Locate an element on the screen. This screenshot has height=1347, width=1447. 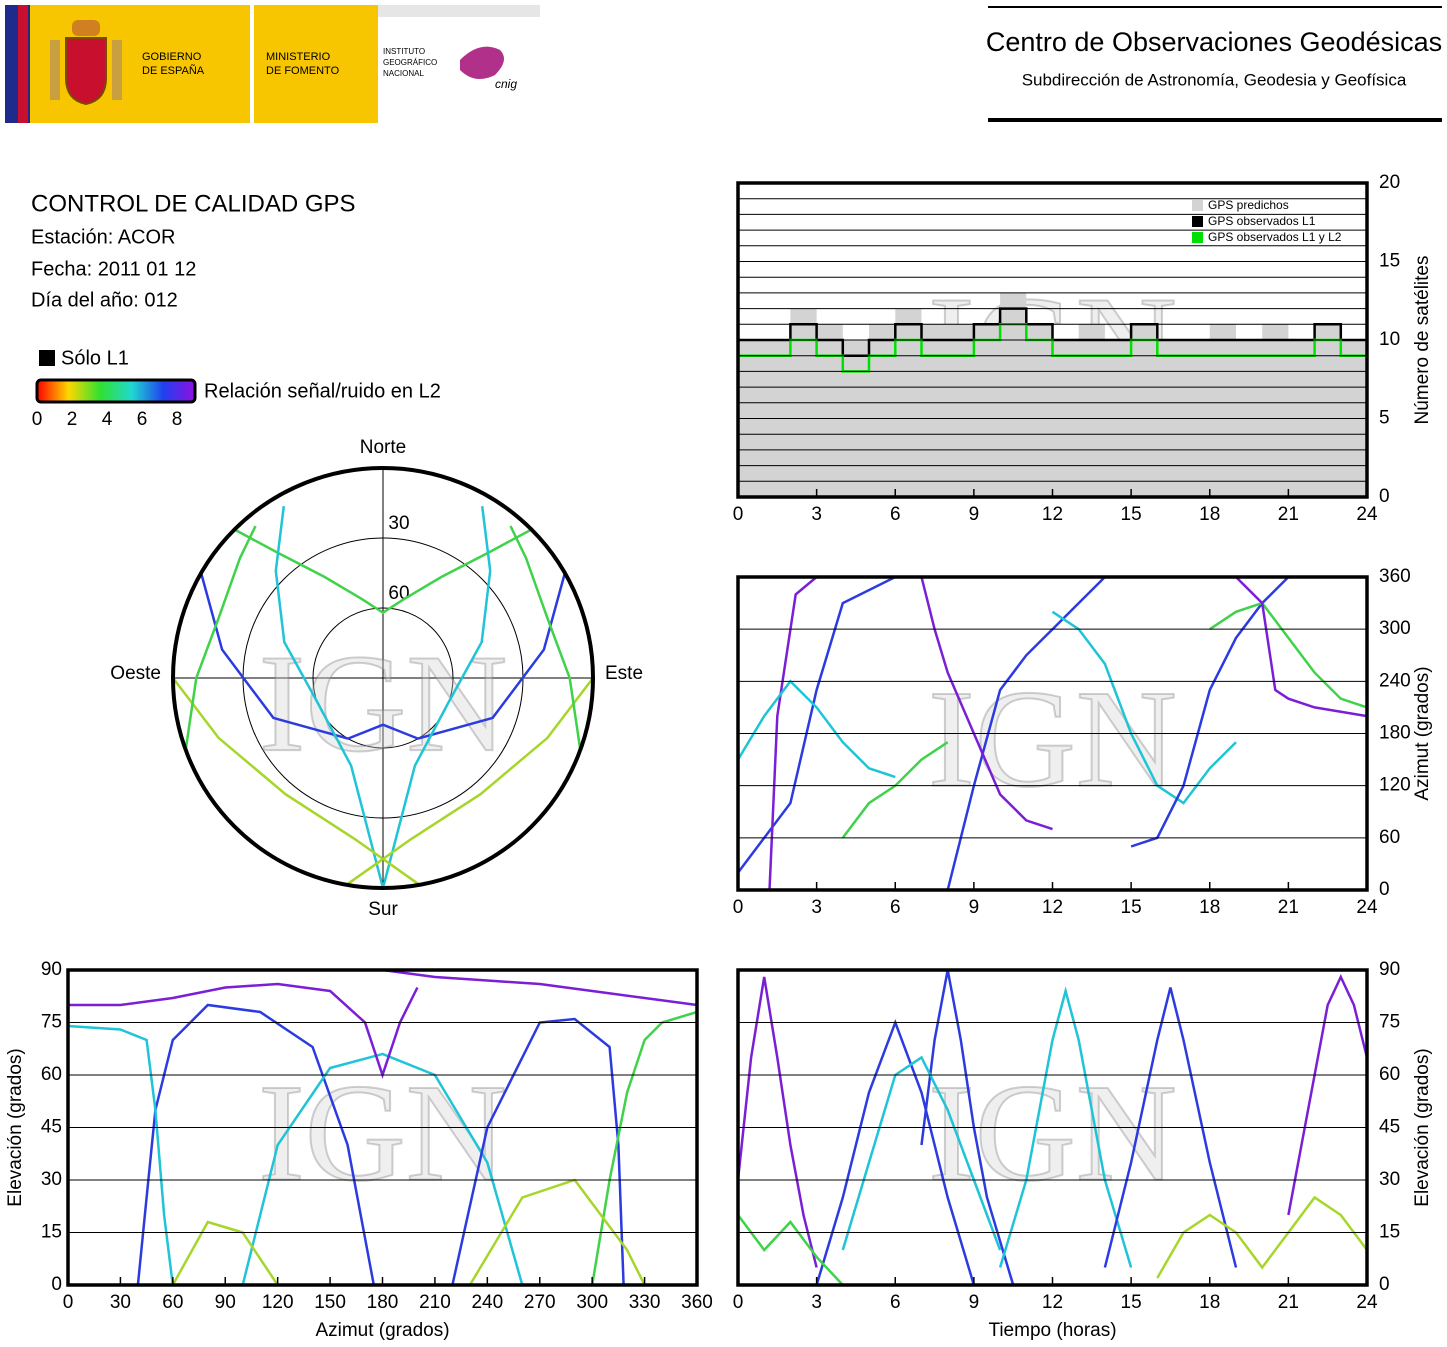
center-title: Centro de Observaciones Geodésicas is located at coordinates (1214, 42).